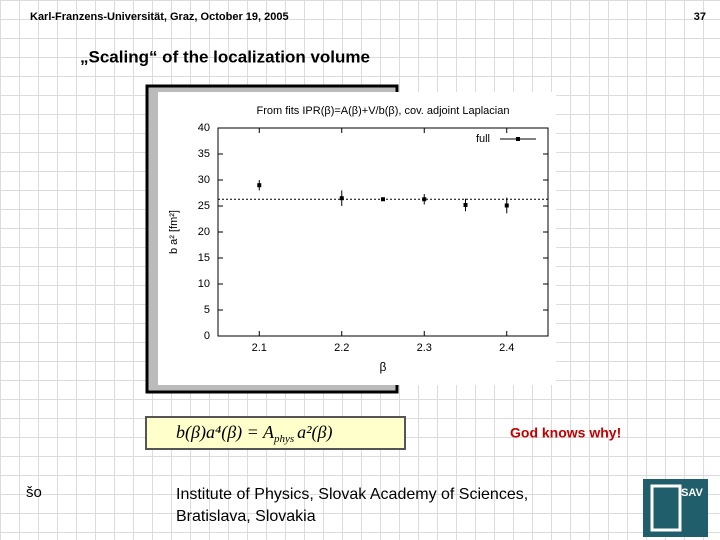 The image size is (720, 540). What do you see at coordinates (204, 284) in the screenshot?
I see `y-tick-label: 10` at bounding box center [204, 284].